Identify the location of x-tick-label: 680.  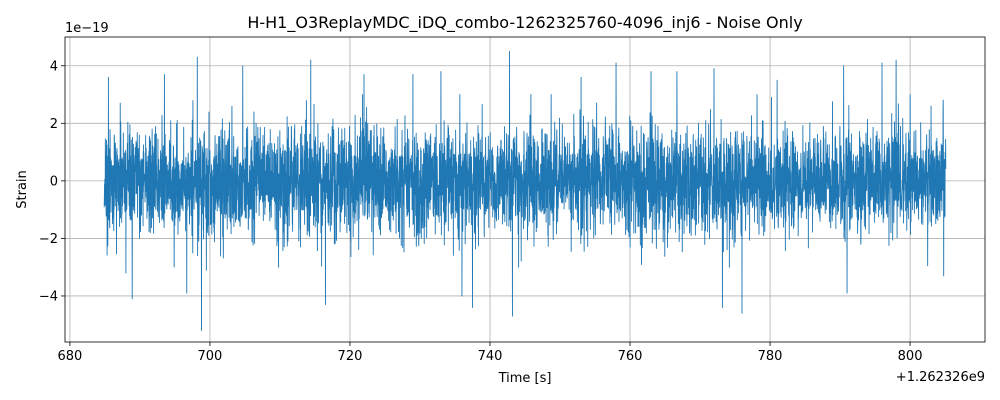
(69, 356).